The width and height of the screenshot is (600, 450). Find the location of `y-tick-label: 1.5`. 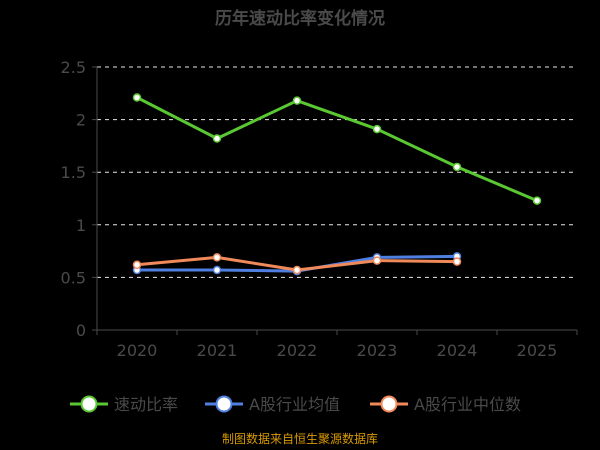

y-tick-label: 1.5 is located at coordinates (73, 172).